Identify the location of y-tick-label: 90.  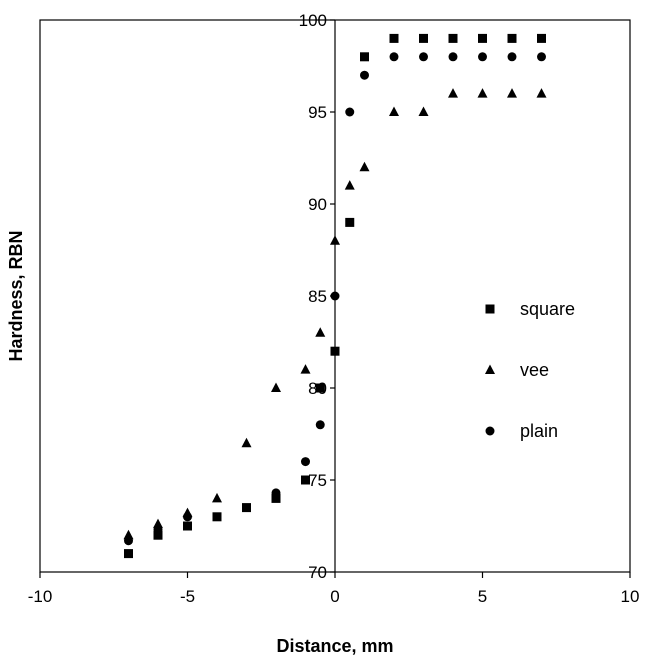
(317, 204).